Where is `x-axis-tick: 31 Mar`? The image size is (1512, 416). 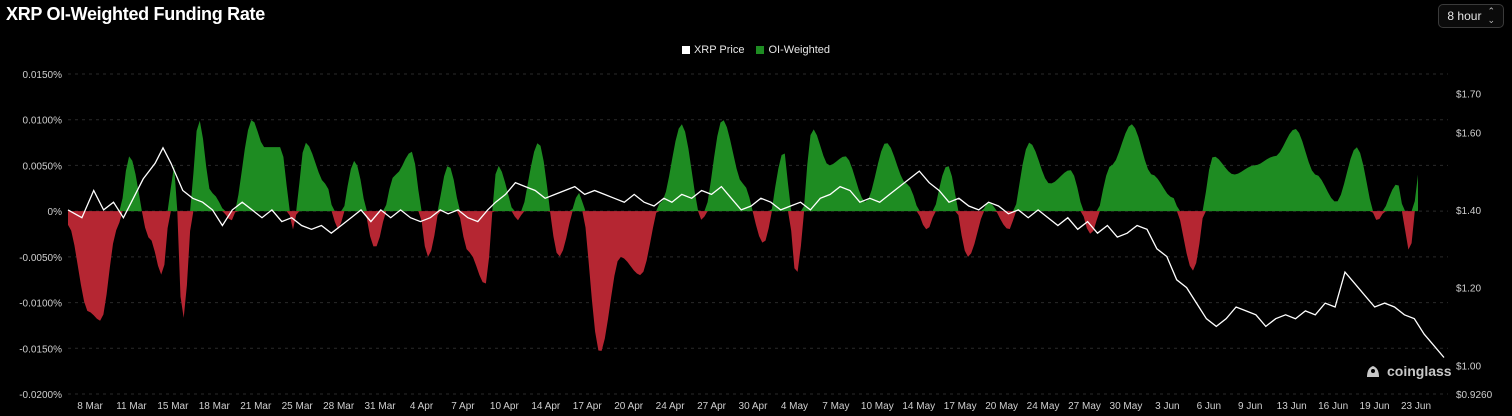 x-axis-tick: 31 Mar is located at coordinates (381, 406).